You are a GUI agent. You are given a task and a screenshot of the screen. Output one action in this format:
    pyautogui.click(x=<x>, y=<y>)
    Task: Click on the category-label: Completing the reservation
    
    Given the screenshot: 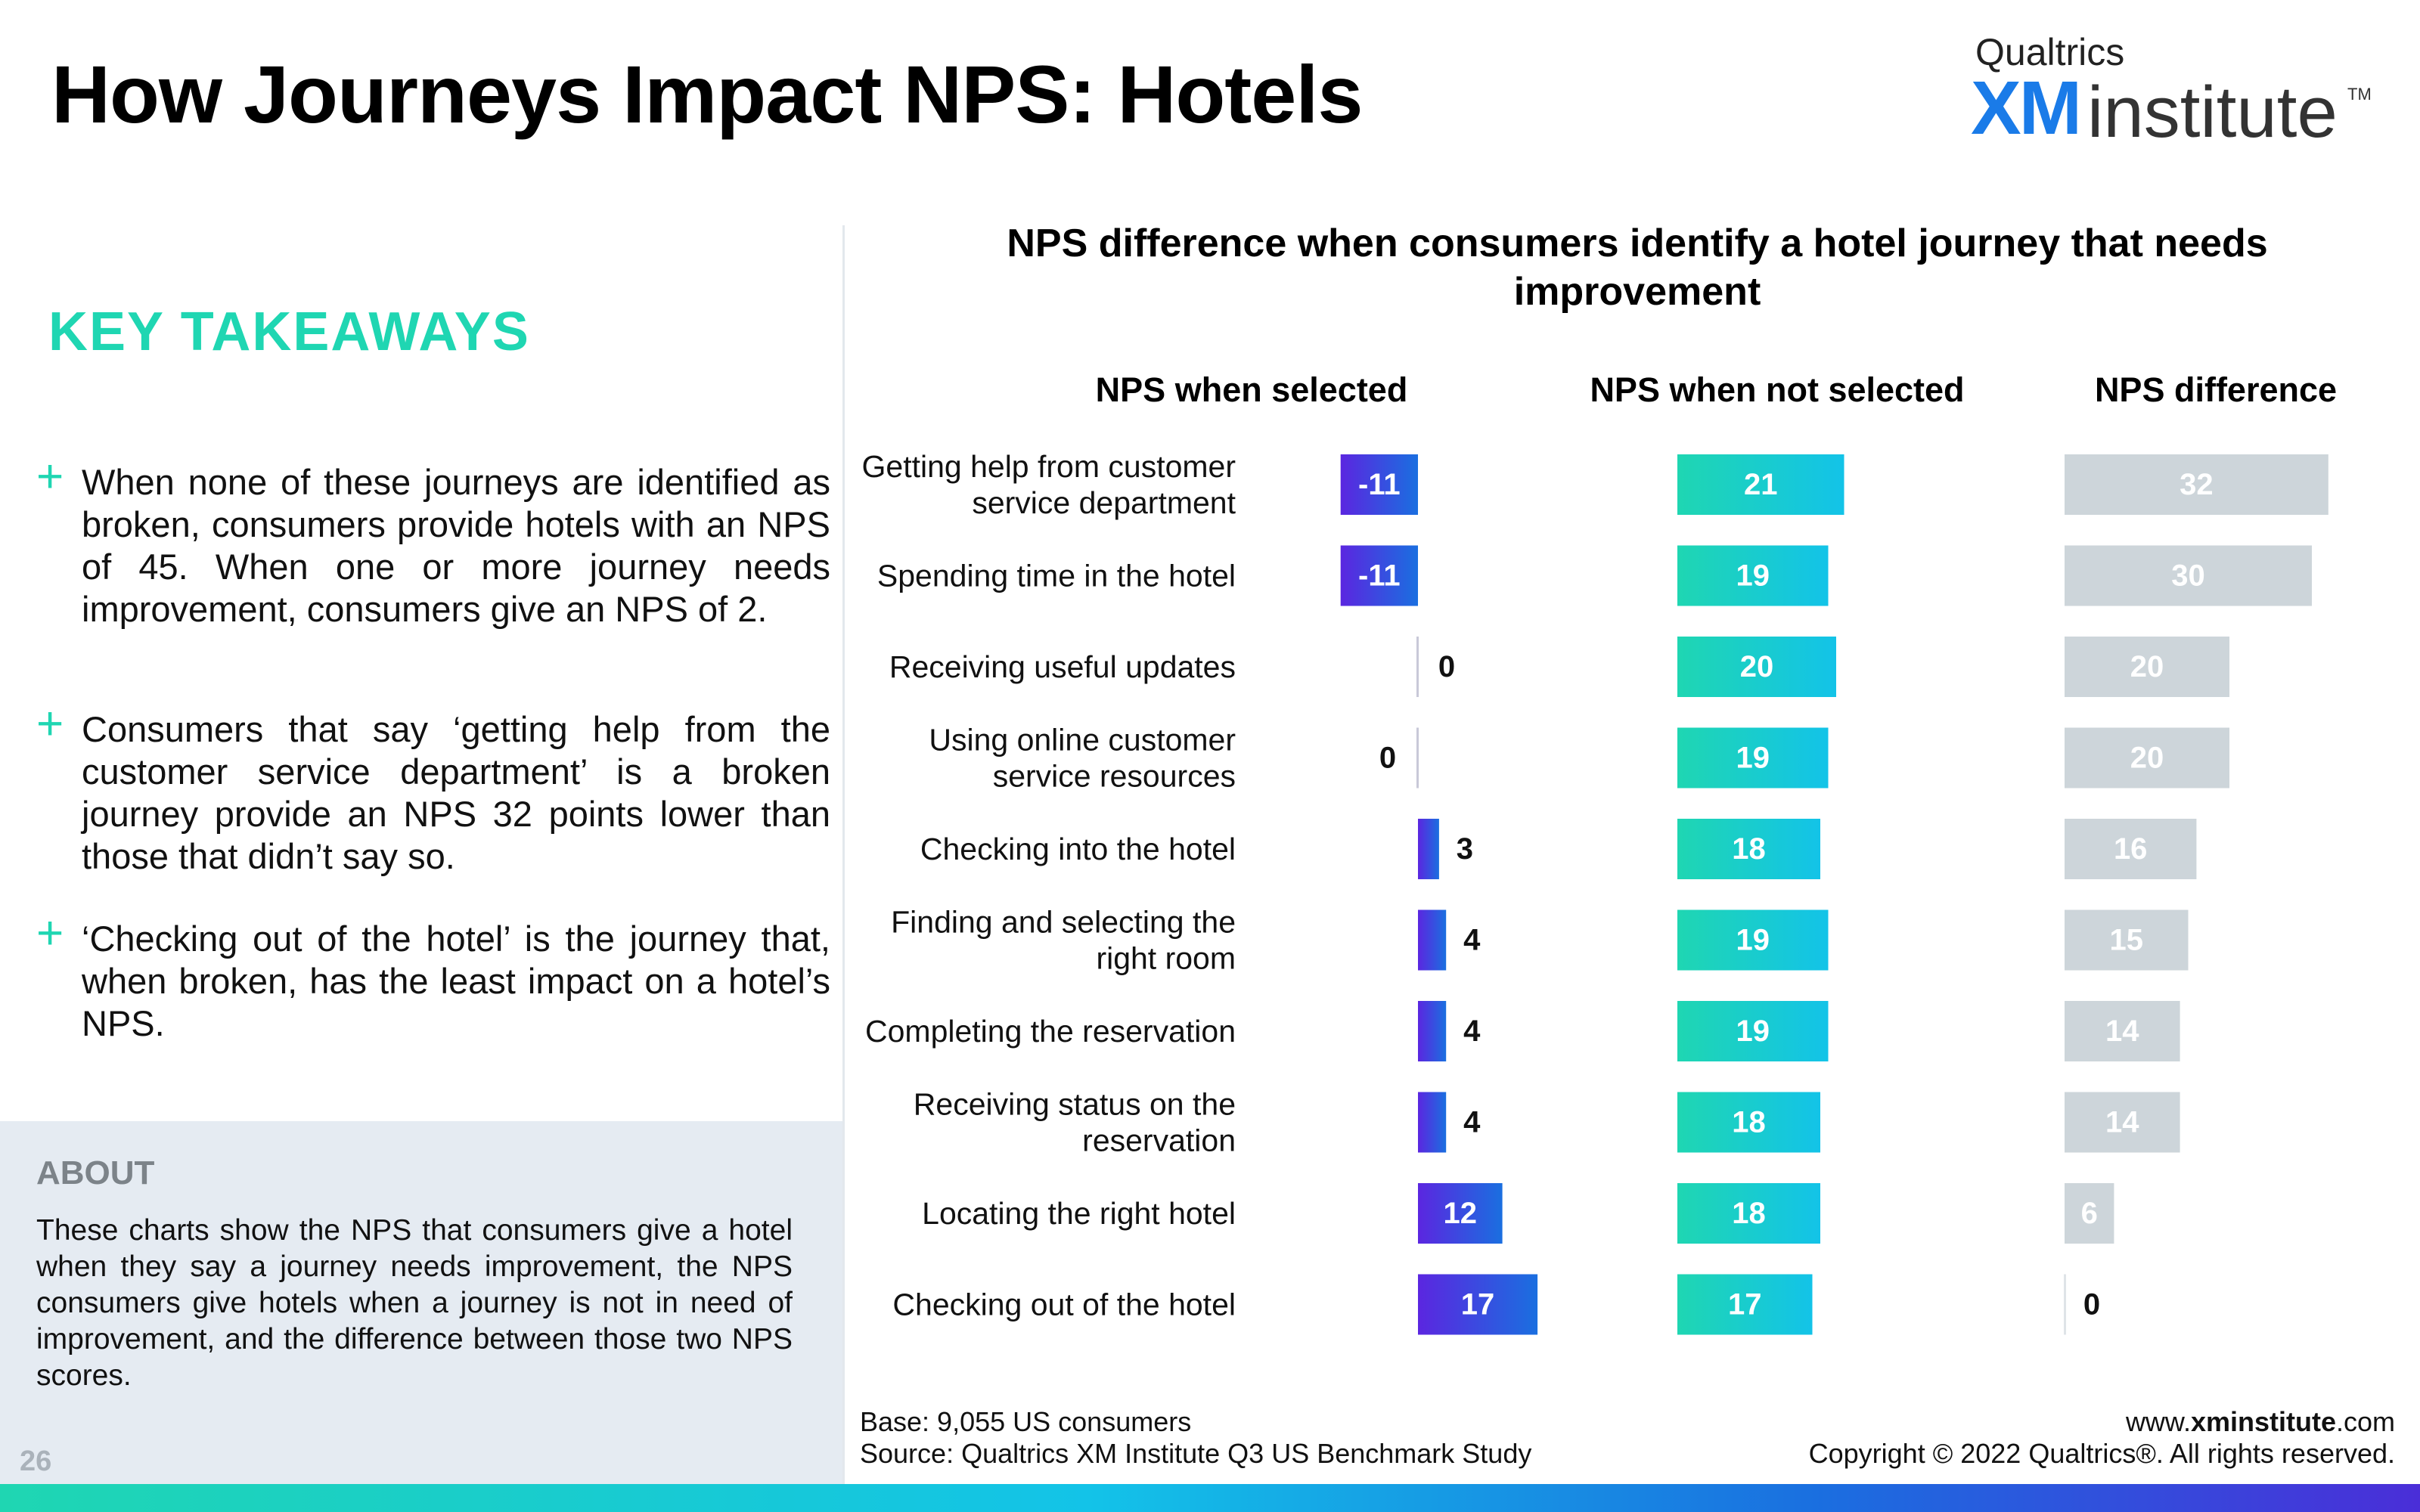 What is the action you would take?
    pyautogui.click(x=1050, y=1031)
    